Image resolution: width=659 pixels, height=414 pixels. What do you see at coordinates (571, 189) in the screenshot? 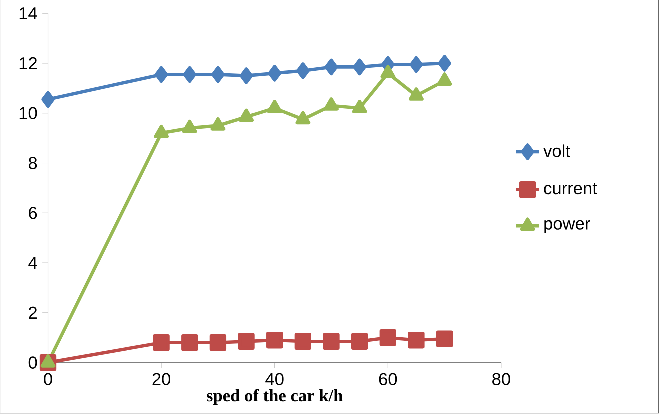
I see `legend-label: current` at bounding box center [571, 189].